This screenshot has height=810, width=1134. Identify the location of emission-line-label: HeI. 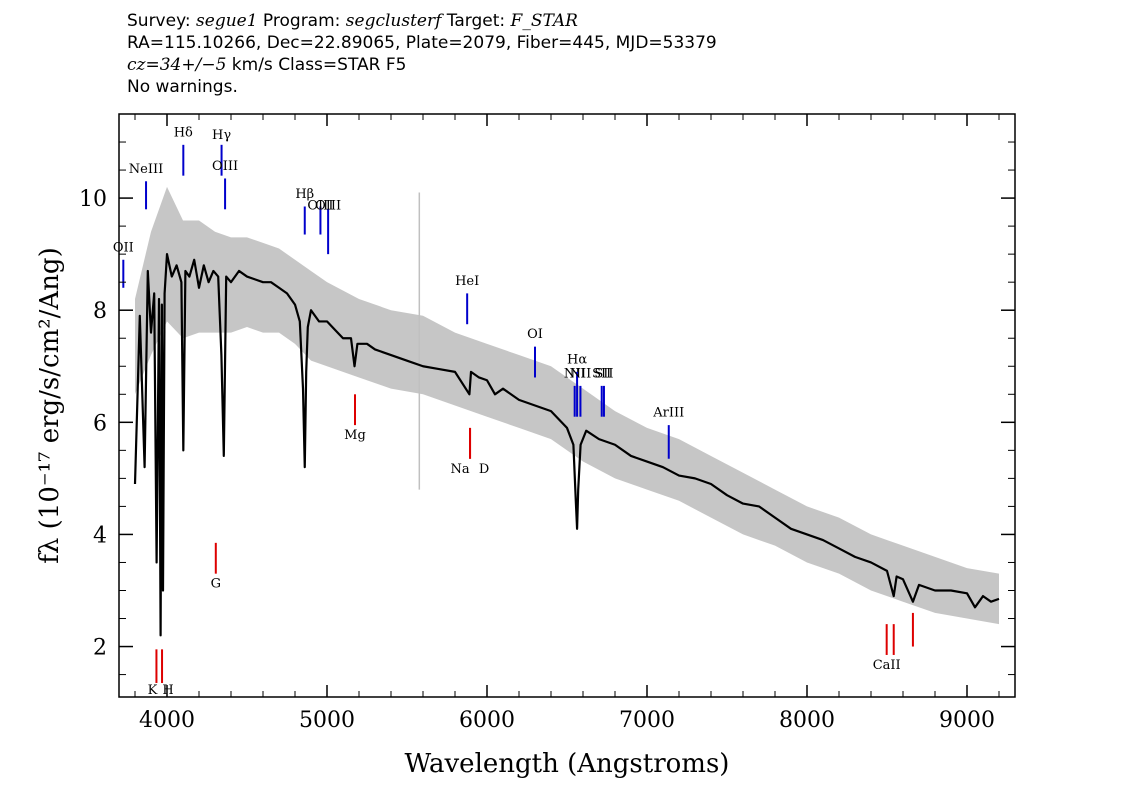
(467, 281).